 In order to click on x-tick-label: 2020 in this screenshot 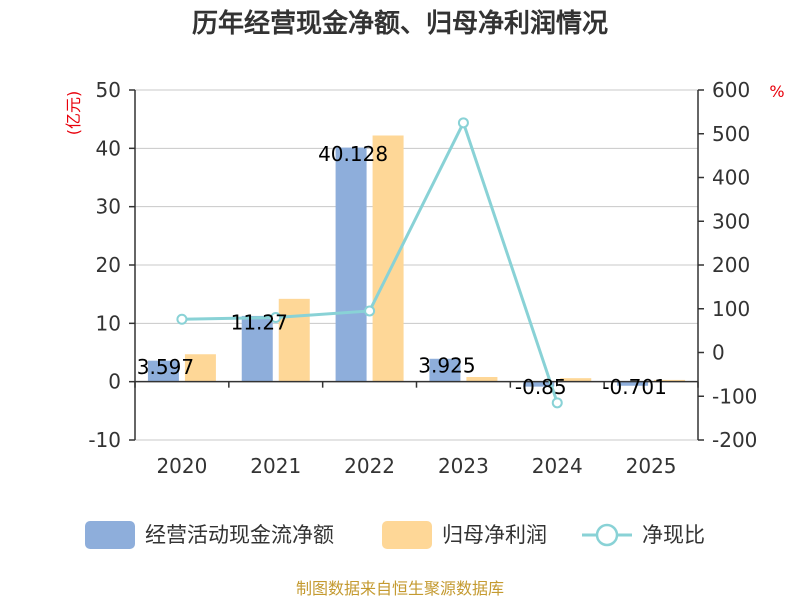, I will do `click(181, 466)`.